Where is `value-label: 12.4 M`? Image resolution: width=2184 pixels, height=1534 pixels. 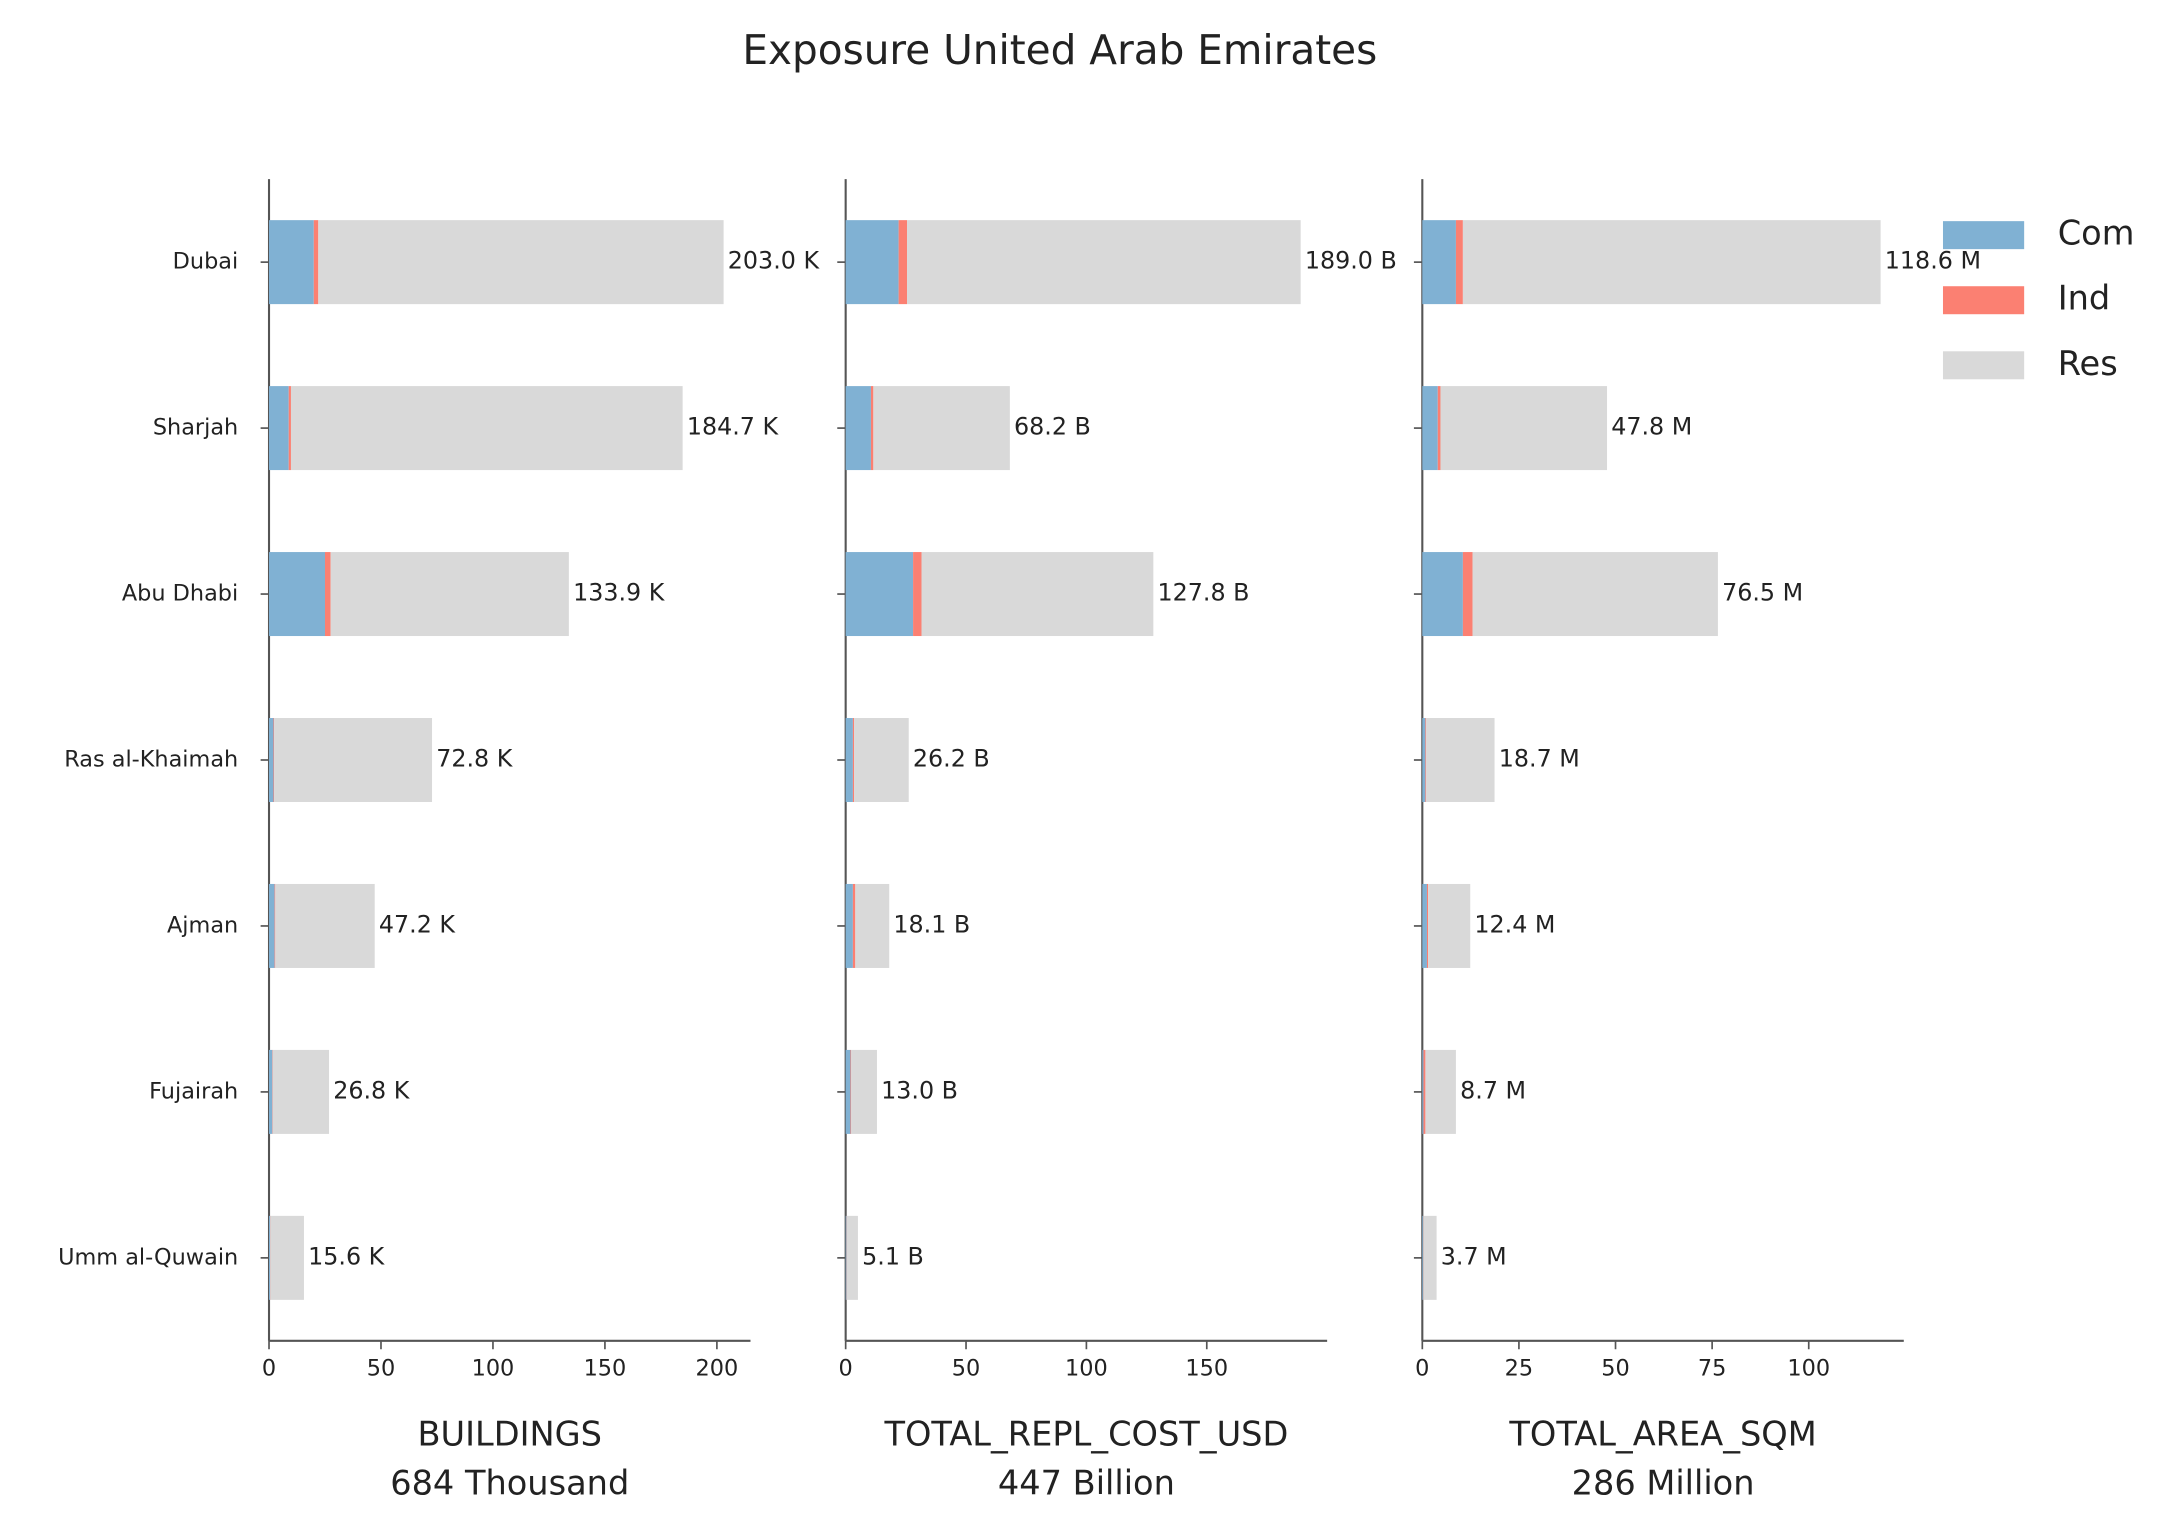 value-label: 12.4 M is located at coordinates (1514, 924).